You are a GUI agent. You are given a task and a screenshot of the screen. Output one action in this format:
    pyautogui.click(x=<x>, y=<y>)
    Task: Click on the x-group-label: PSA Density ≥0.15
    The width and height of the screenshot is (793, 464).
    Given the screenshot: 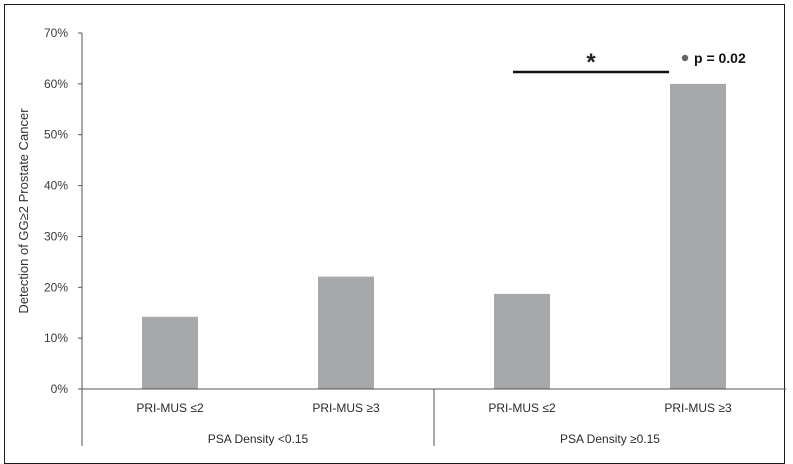 What is the action you would take?
    pyautogui.click(x=610, y=439)
    